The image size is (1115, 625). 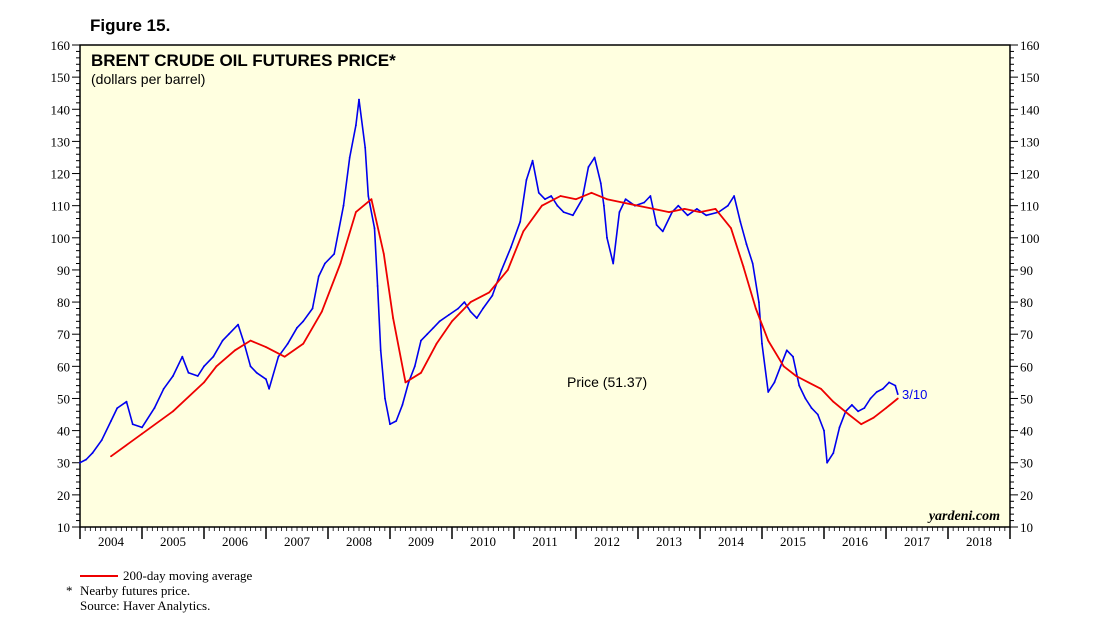 What do you see at coordinates (979, 541) in the screenshot?
I see `x-tick-label: 2018` at bounding box center [979, 541].